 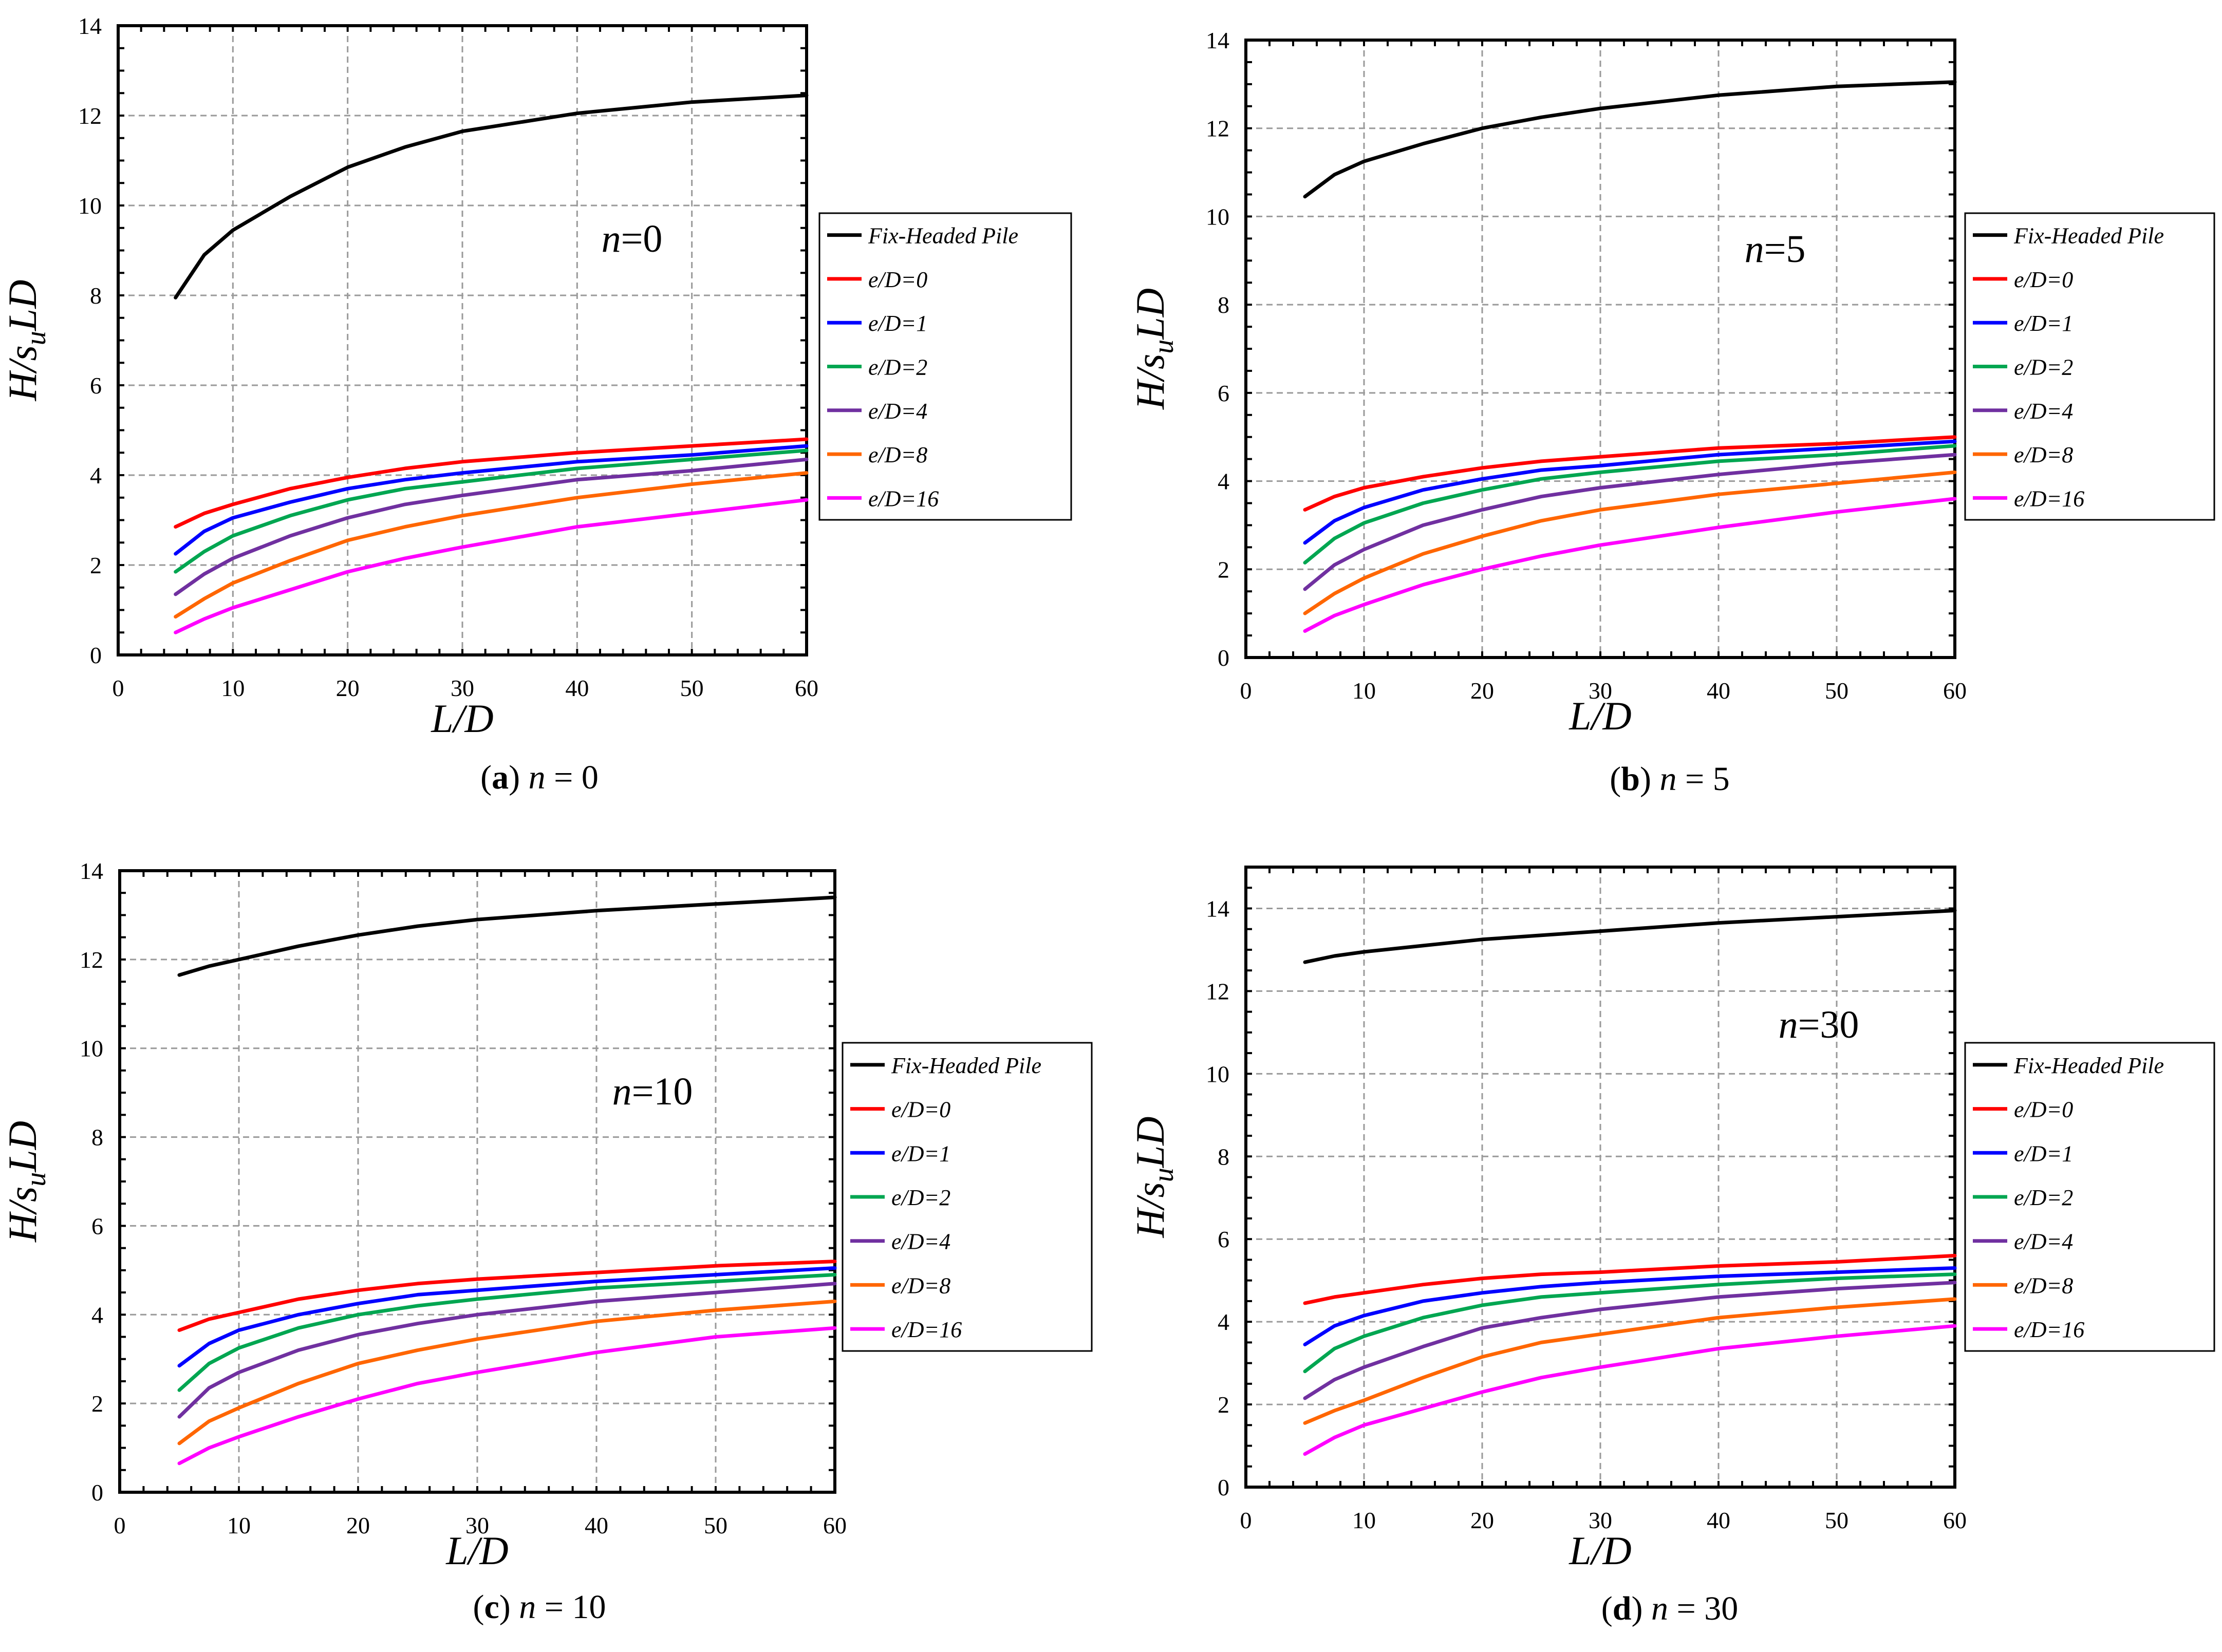 I want to click on panel-caption: (d) n = 30, so click(x=1669, y=1609).